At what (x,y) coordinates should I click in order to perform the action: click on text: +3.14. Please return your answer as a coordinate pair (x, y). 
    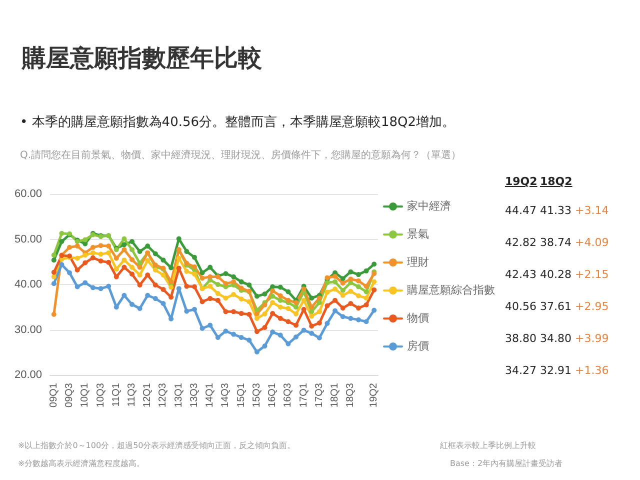
    Looking at the image, I should click on (592, 210).